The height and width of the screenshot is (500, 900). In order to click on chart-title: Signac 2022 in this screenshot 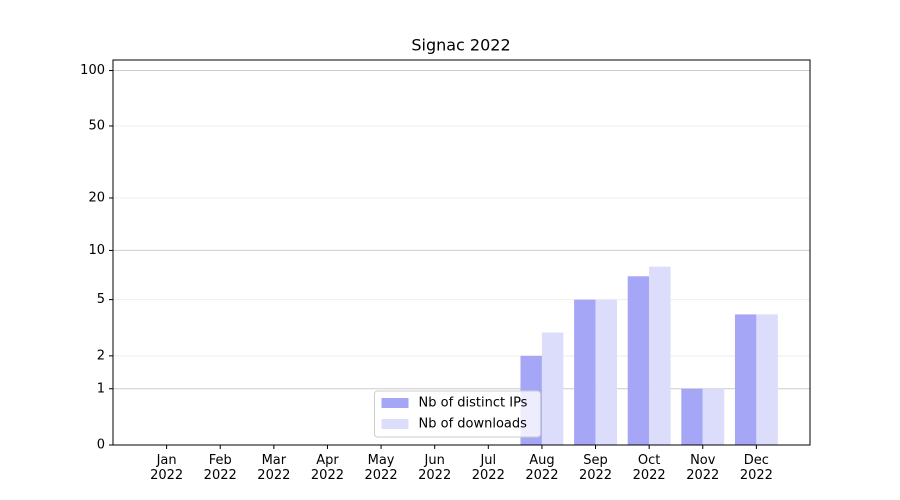, I will do `click(460, 45)`.